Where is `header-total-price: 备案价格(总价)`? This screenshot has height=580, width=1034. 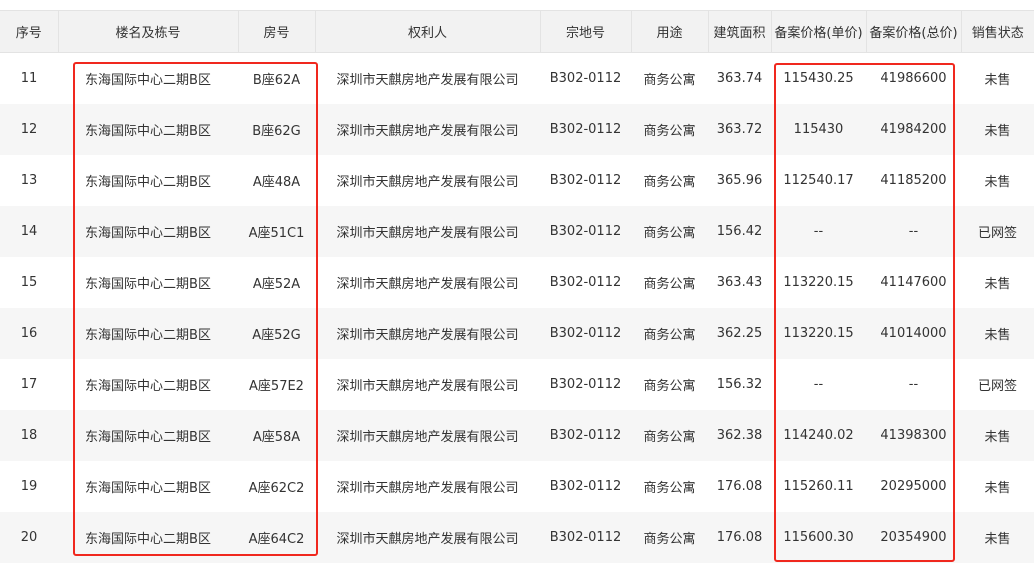
header-total-price: 备案价格(总价) is located at coordinates (913, 31).